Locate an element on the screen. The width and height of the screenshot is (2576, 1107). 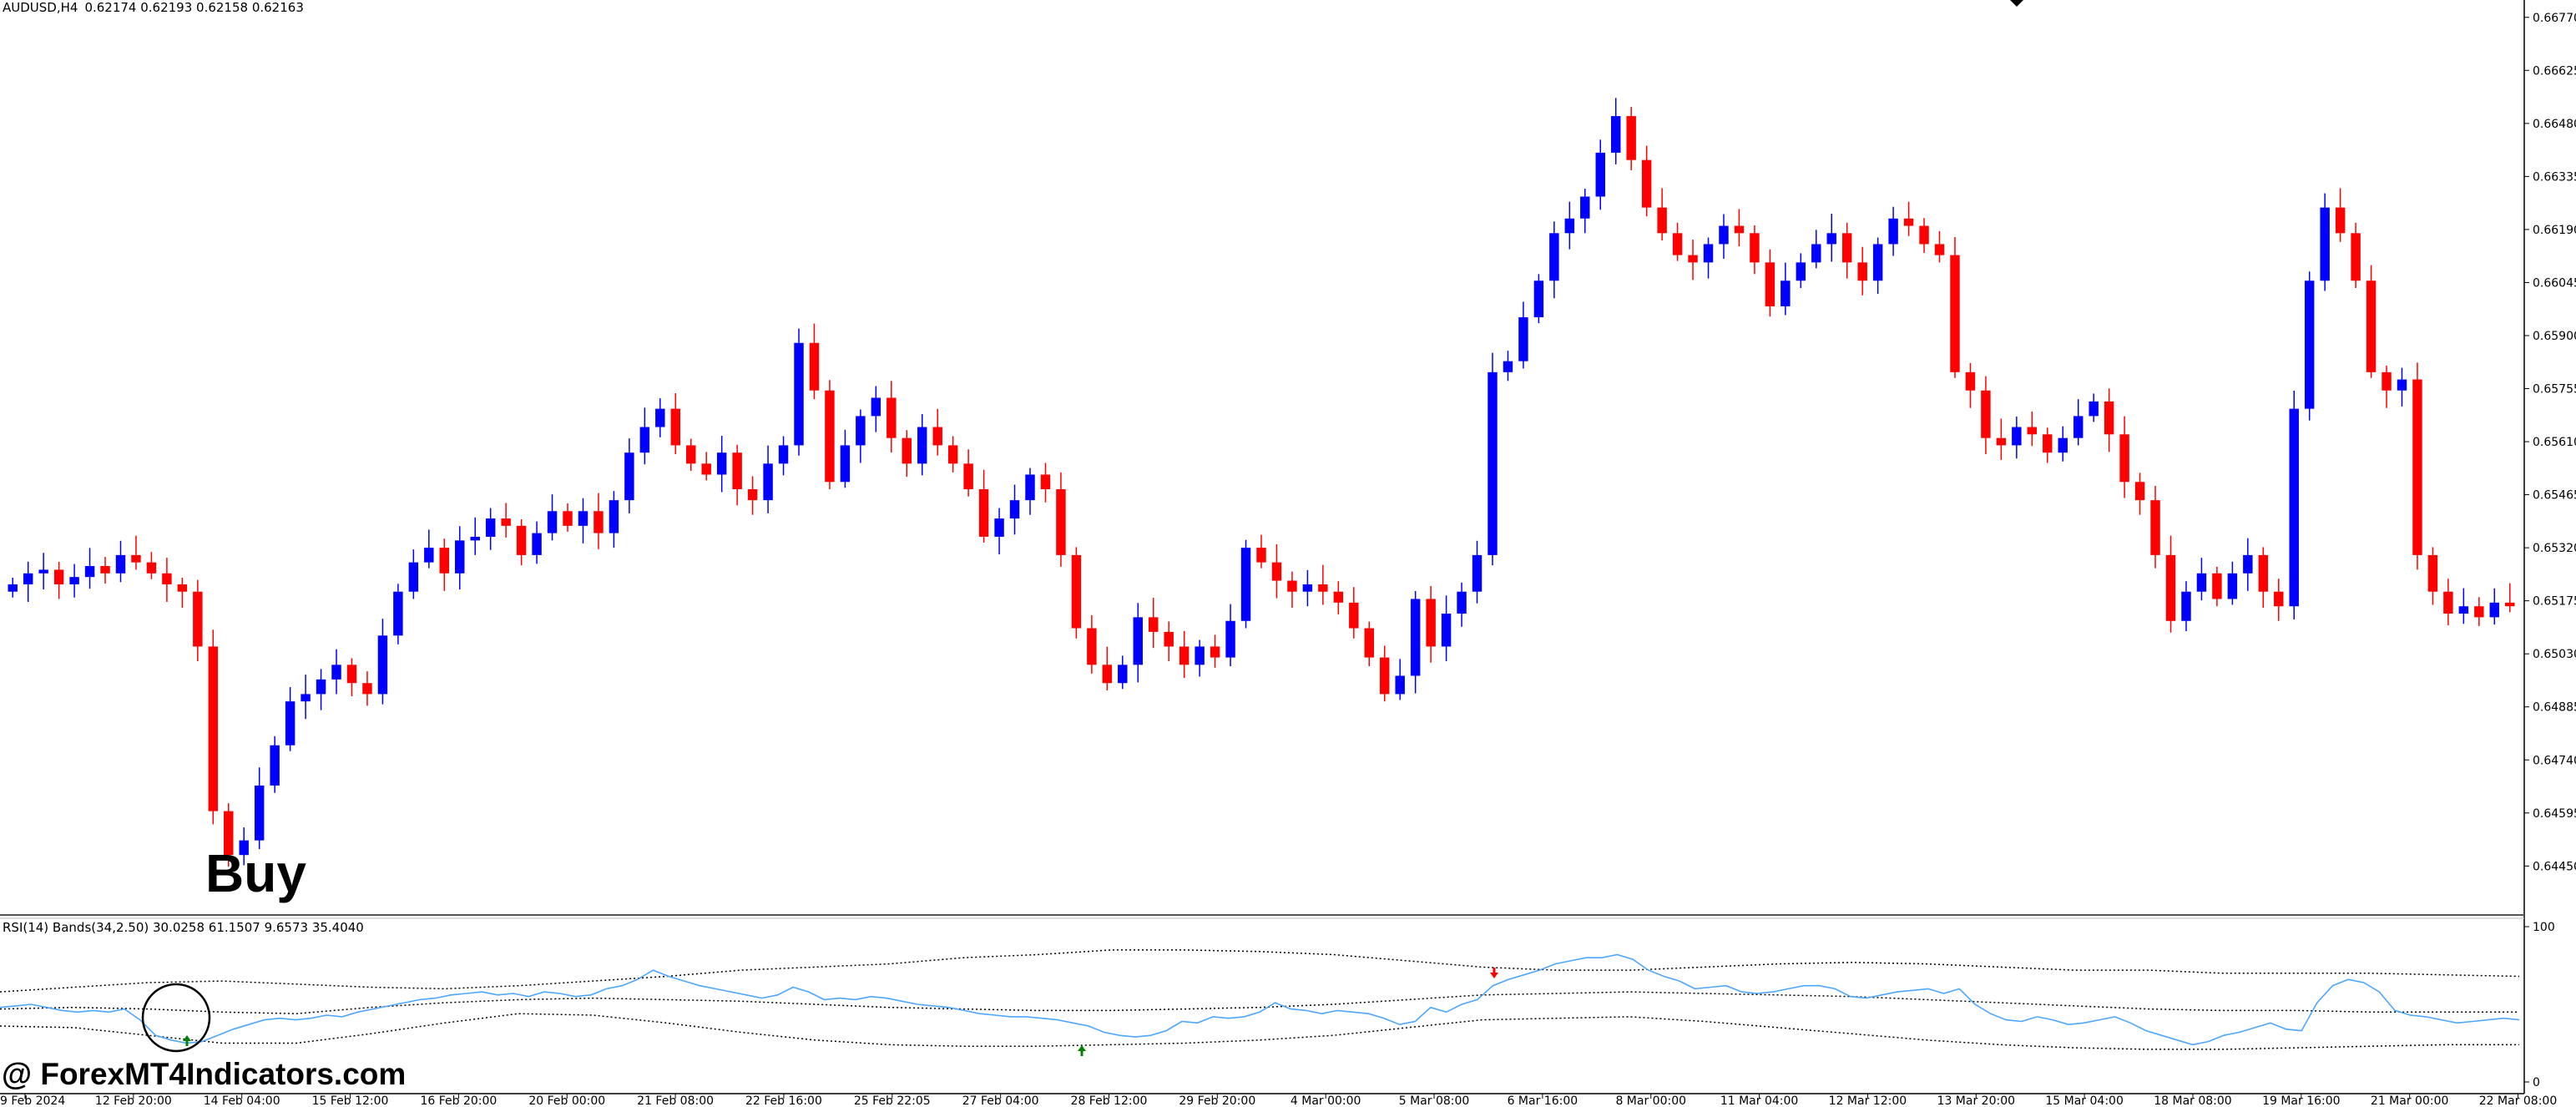
rsi-line is located at coordinates (1260, 1000).